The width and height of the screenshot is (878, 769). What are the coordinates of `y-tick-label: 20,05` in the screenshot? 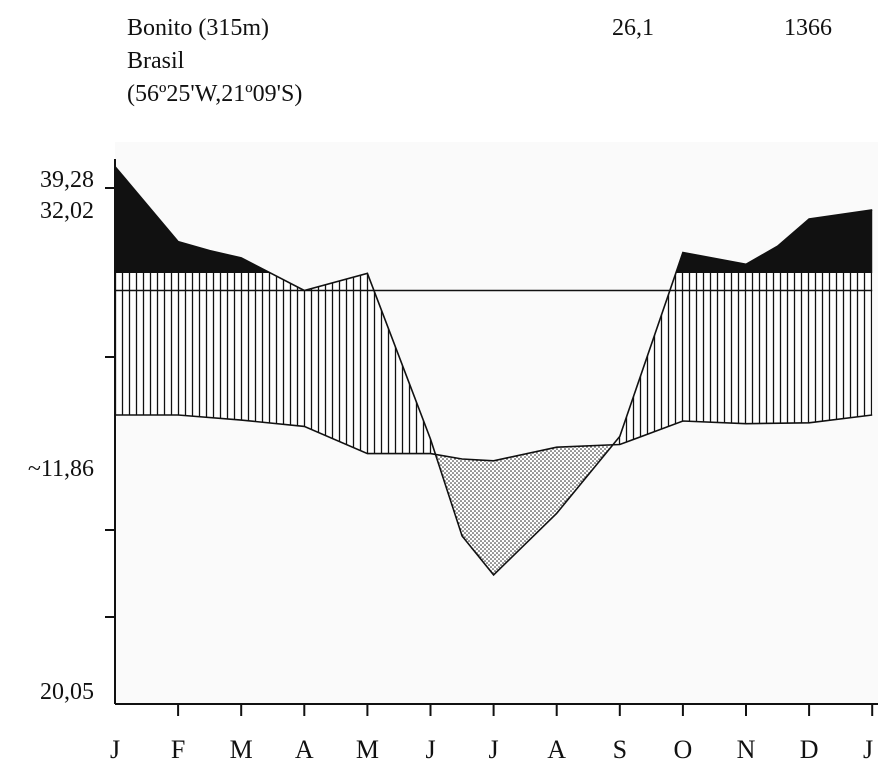 It's located at (67, 692).